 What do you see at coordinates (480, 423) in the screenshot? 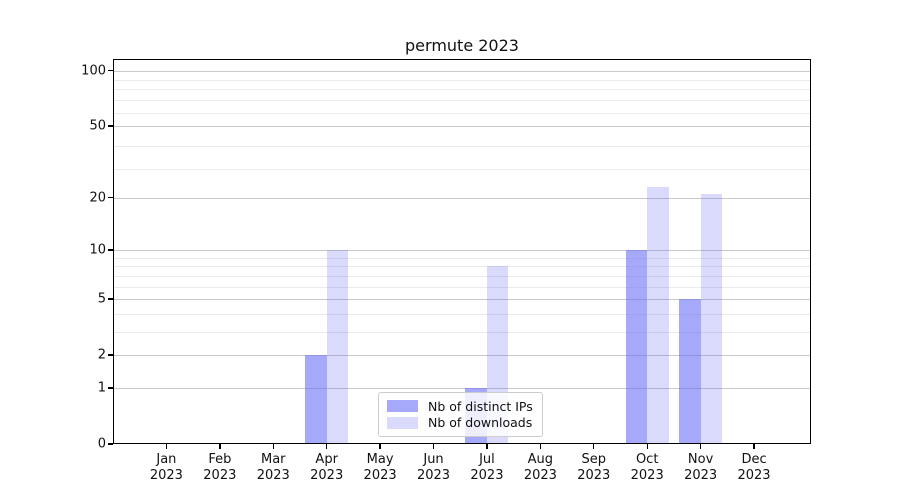
I see `legend-label-downloads: Nb of downloads` at bounding box center [480, 423].